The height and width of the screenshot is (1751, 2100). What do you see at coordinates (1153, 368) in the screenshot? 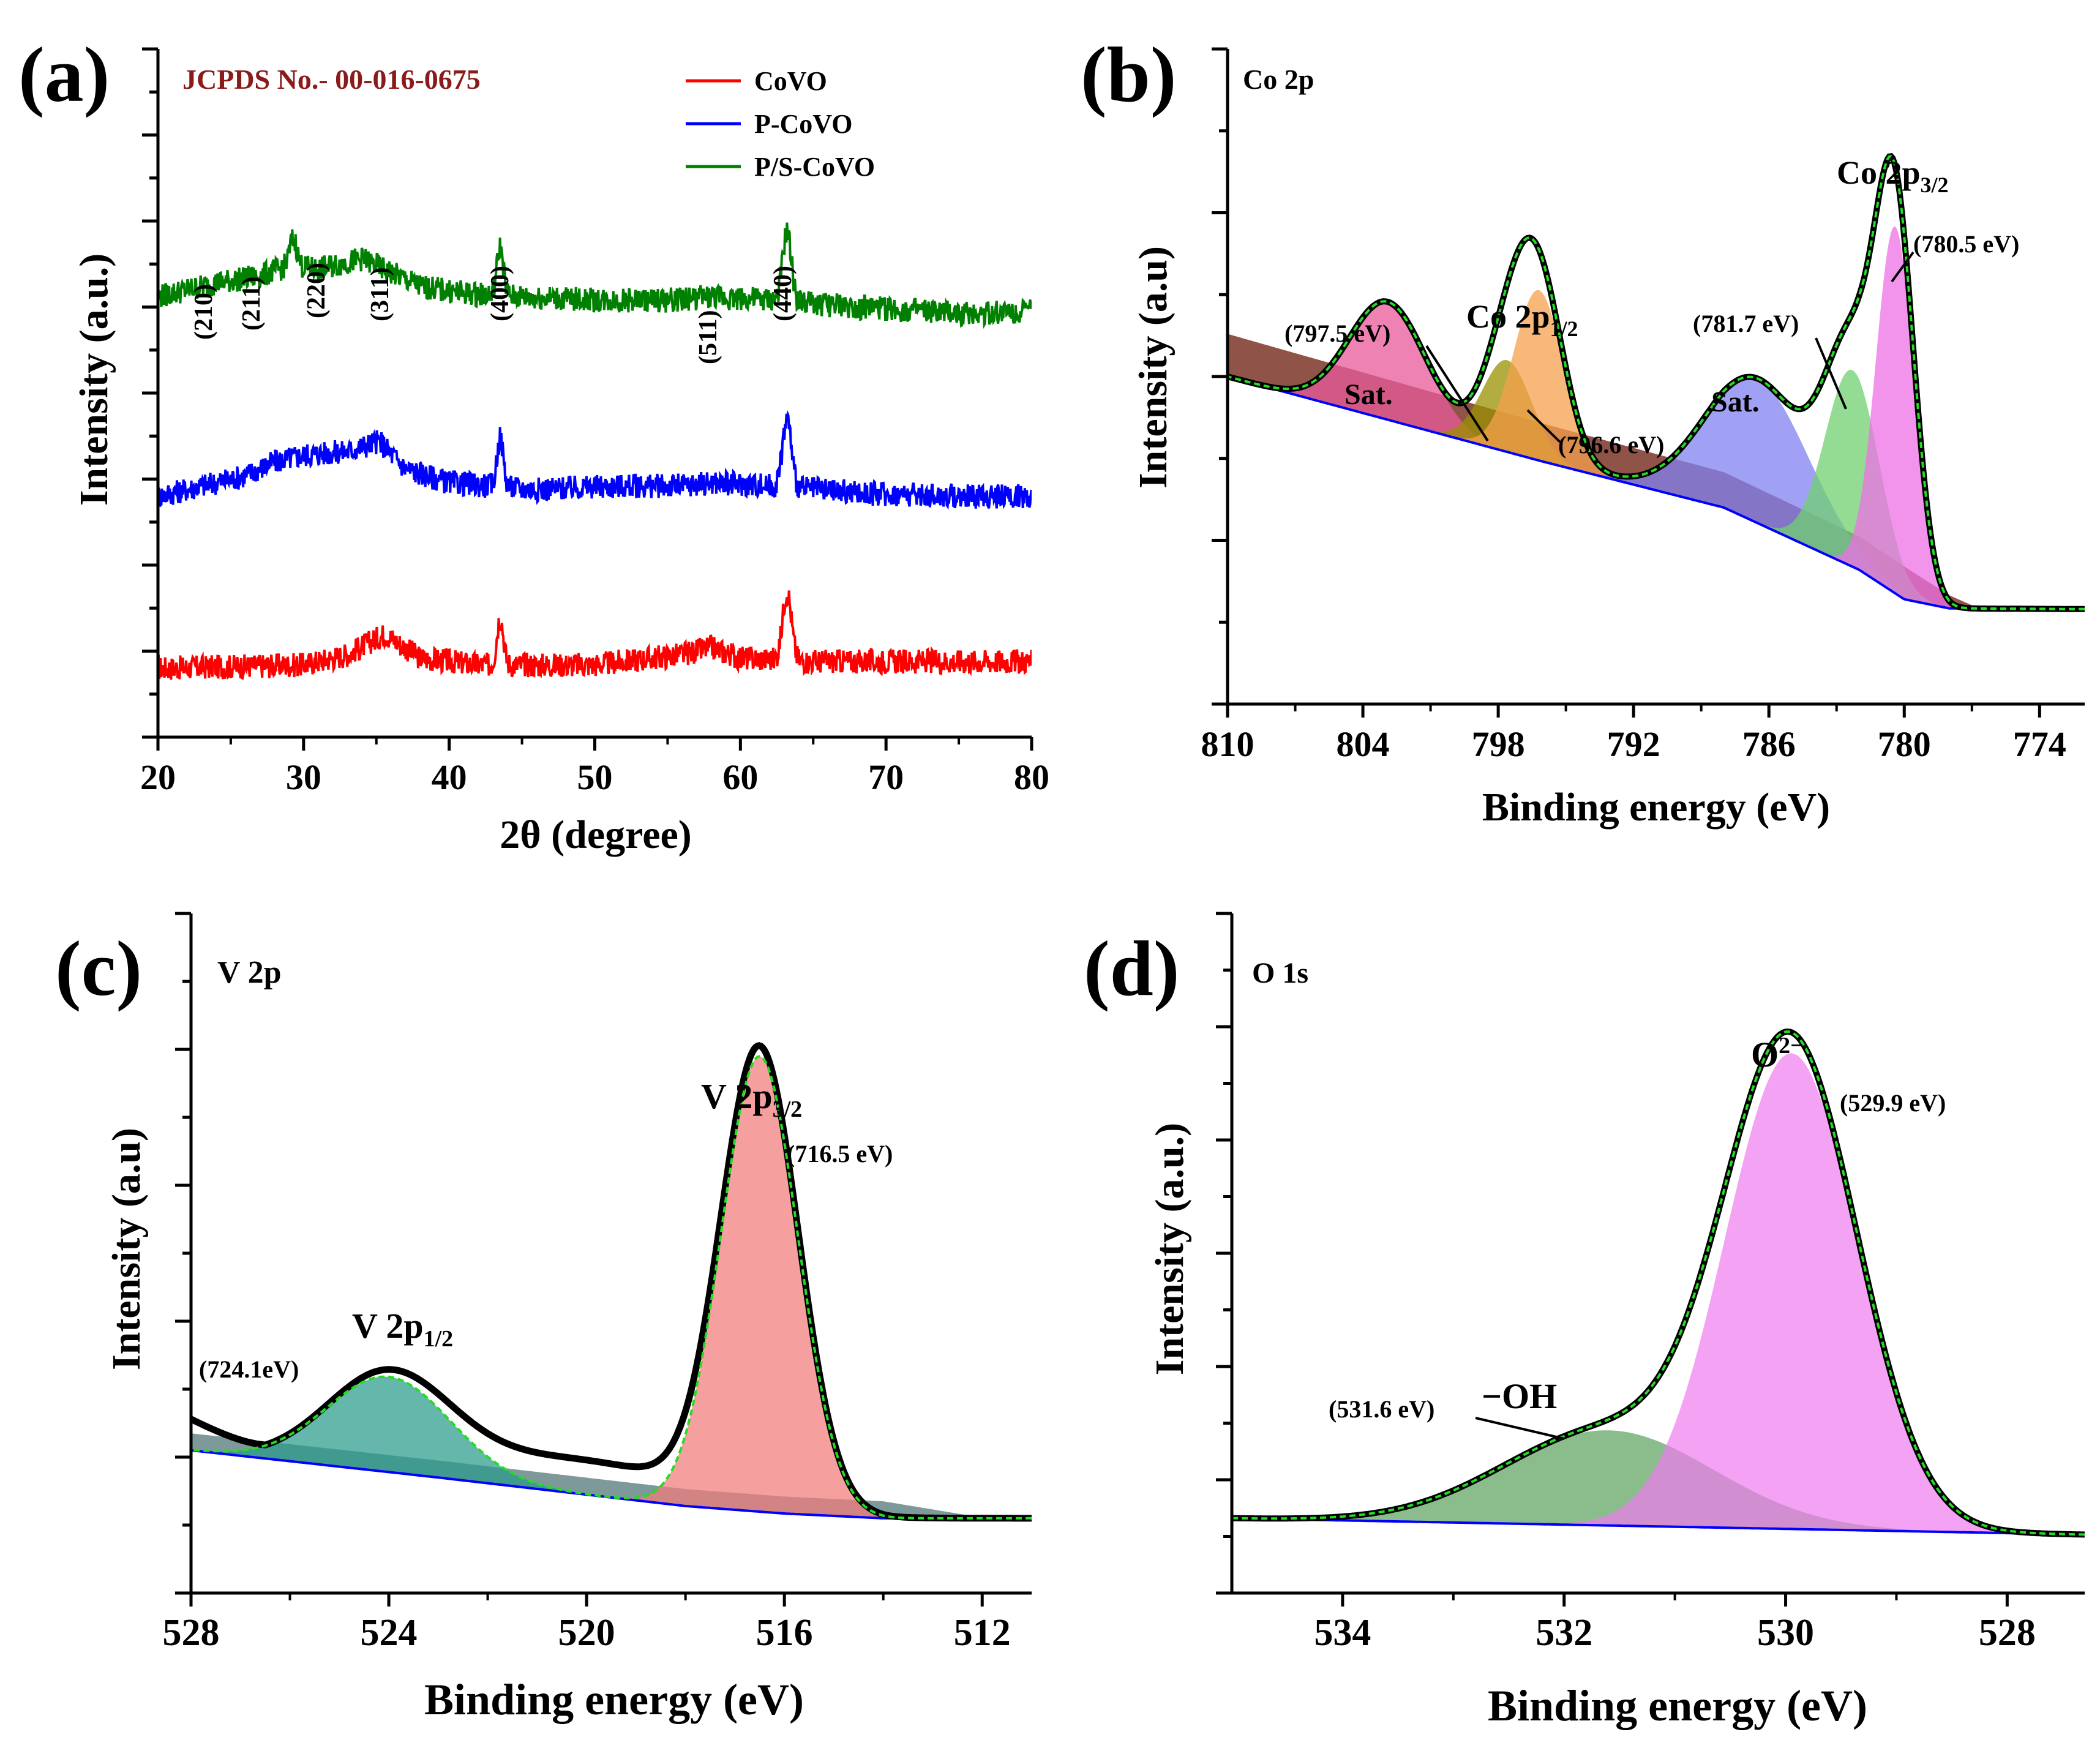
I see `panel-b-ylabel: Intensity (a.u)` at bounding box center [1153, 368].